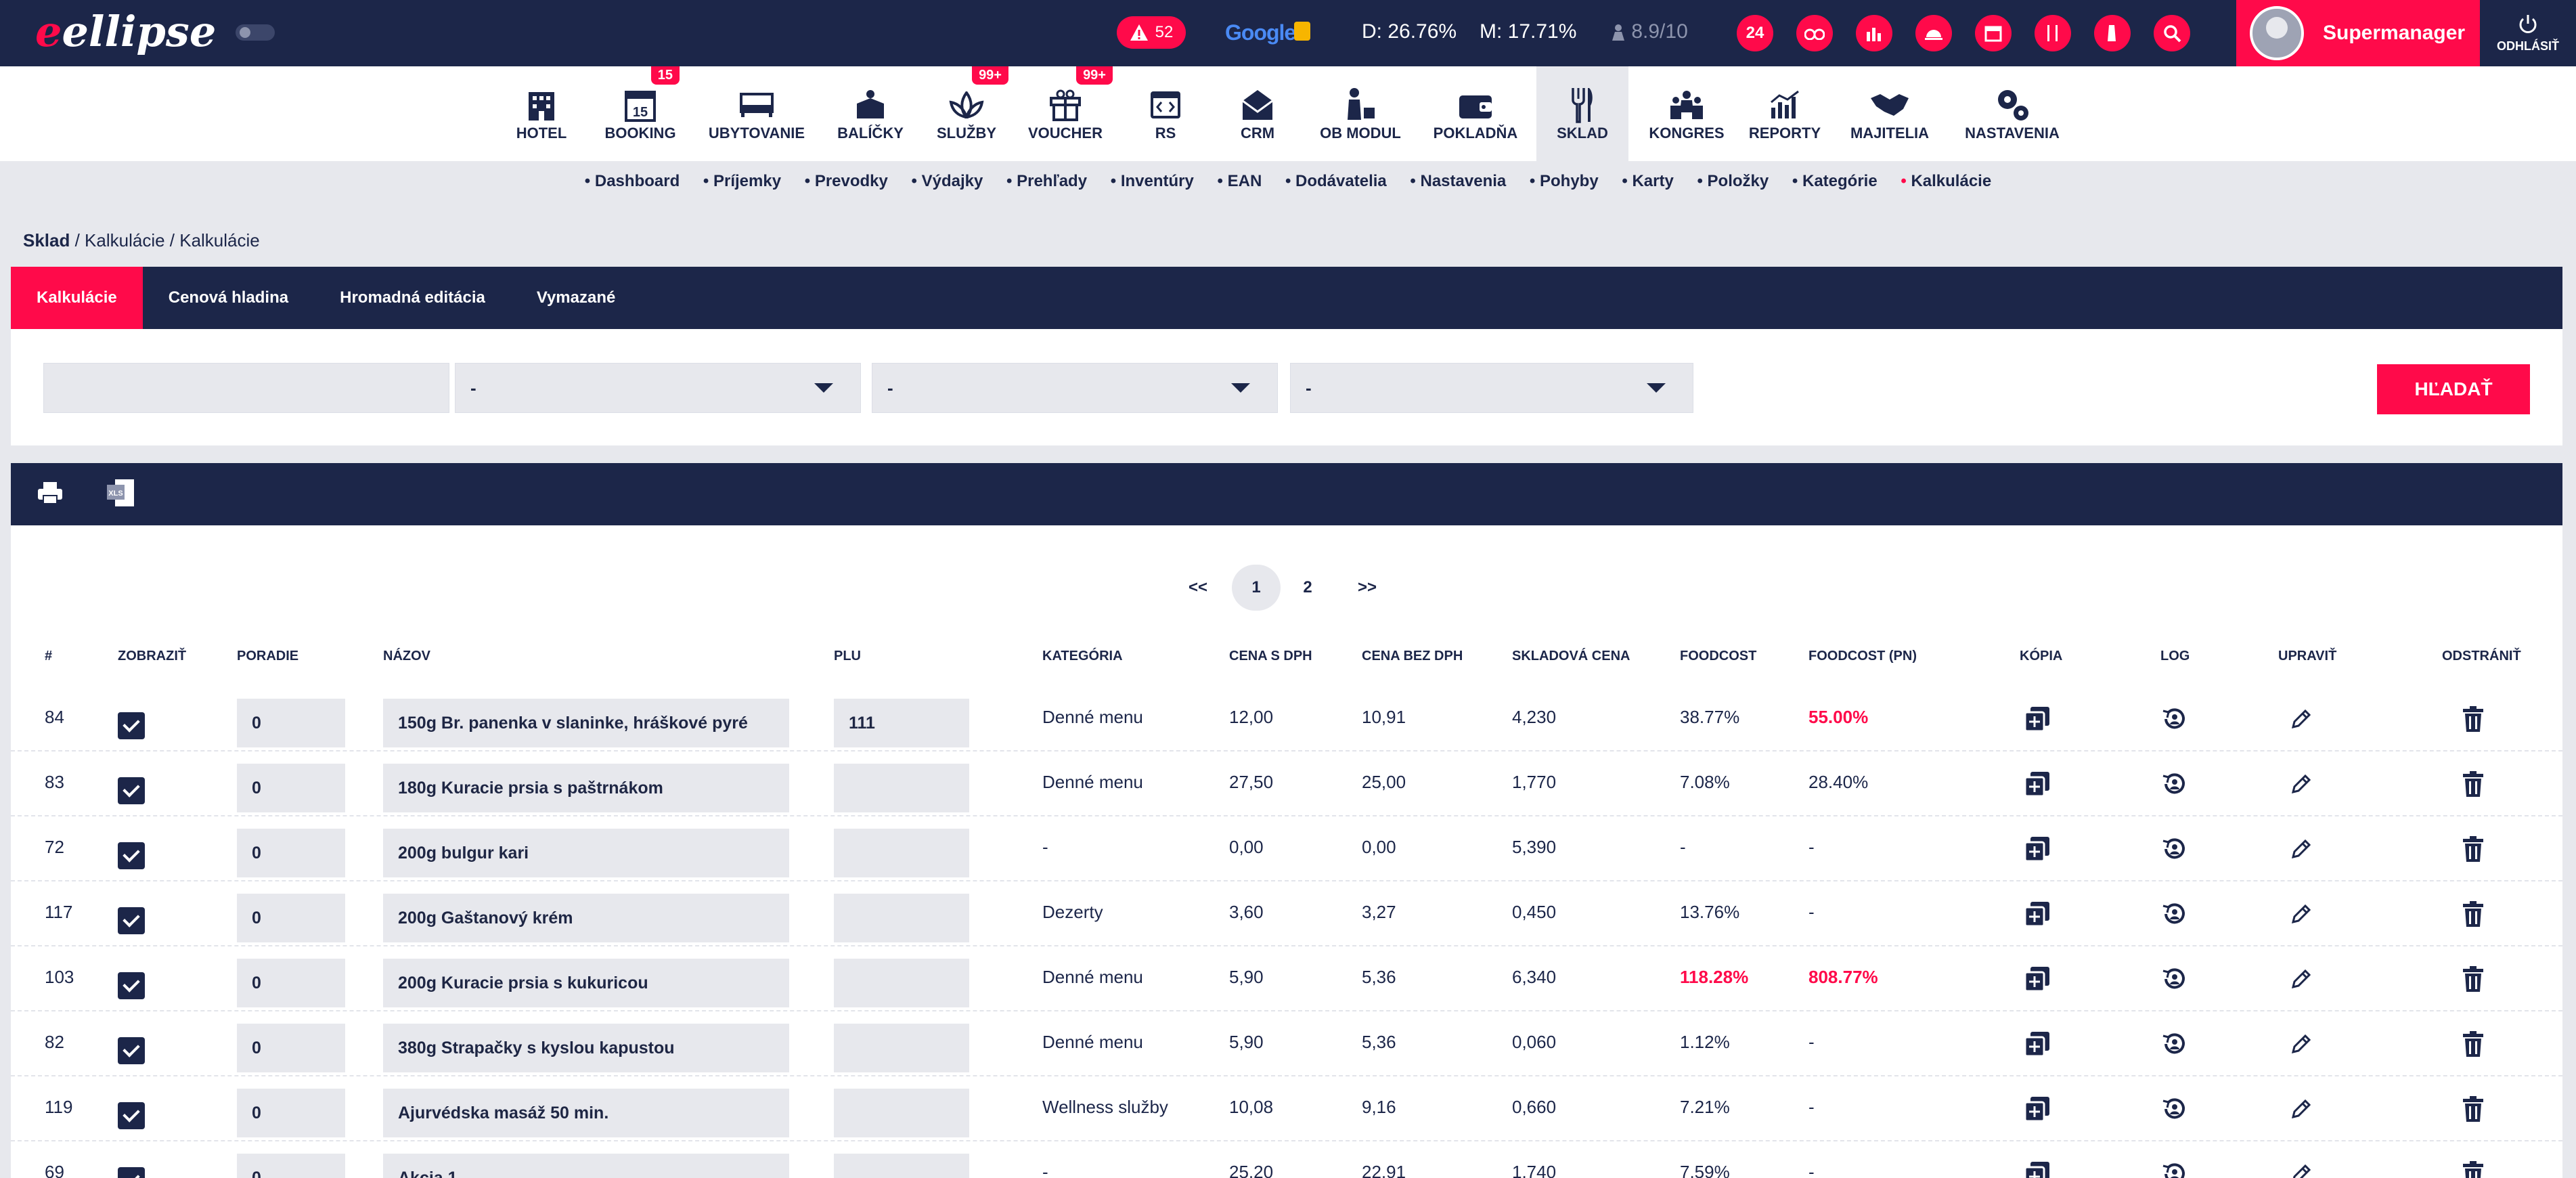 The width and height of the screenshot is (2576, 1178). Describe the element at coordinates (1993, 33) in the screenshot. I see `calendar-15-icon` at that location.